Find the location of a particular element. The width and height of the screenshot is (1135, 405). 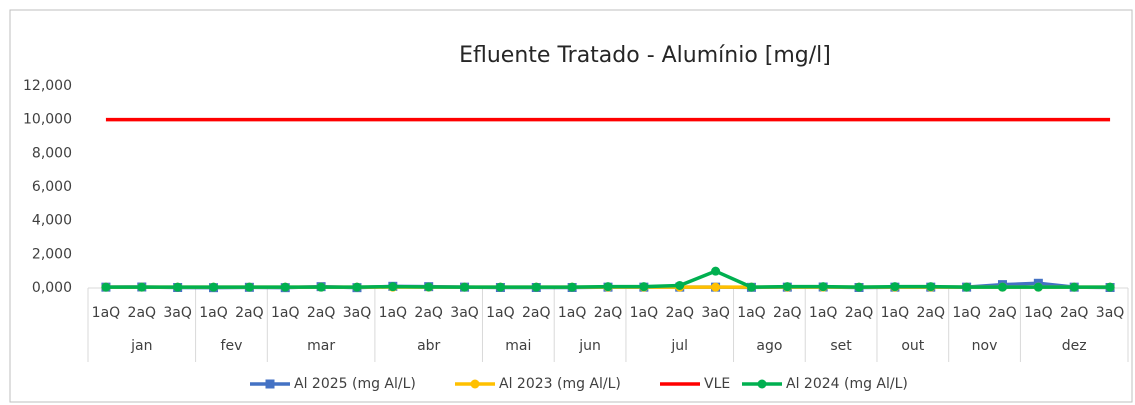

y-tick-label: 12,000 is located at coordinates (47, 86).